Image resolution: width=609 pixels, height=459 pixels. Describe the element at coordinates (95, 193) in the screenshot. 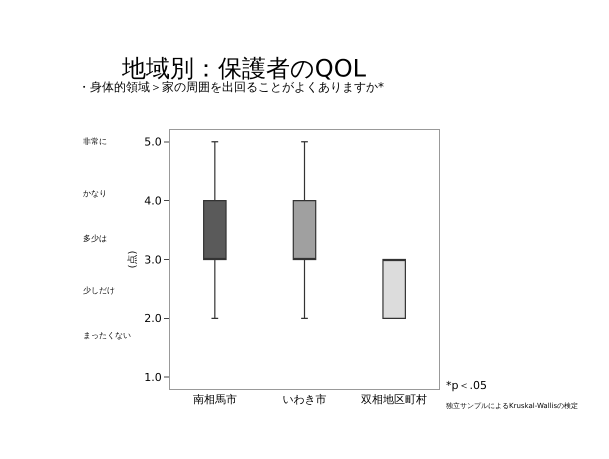

I see `text: かなり` at that location.